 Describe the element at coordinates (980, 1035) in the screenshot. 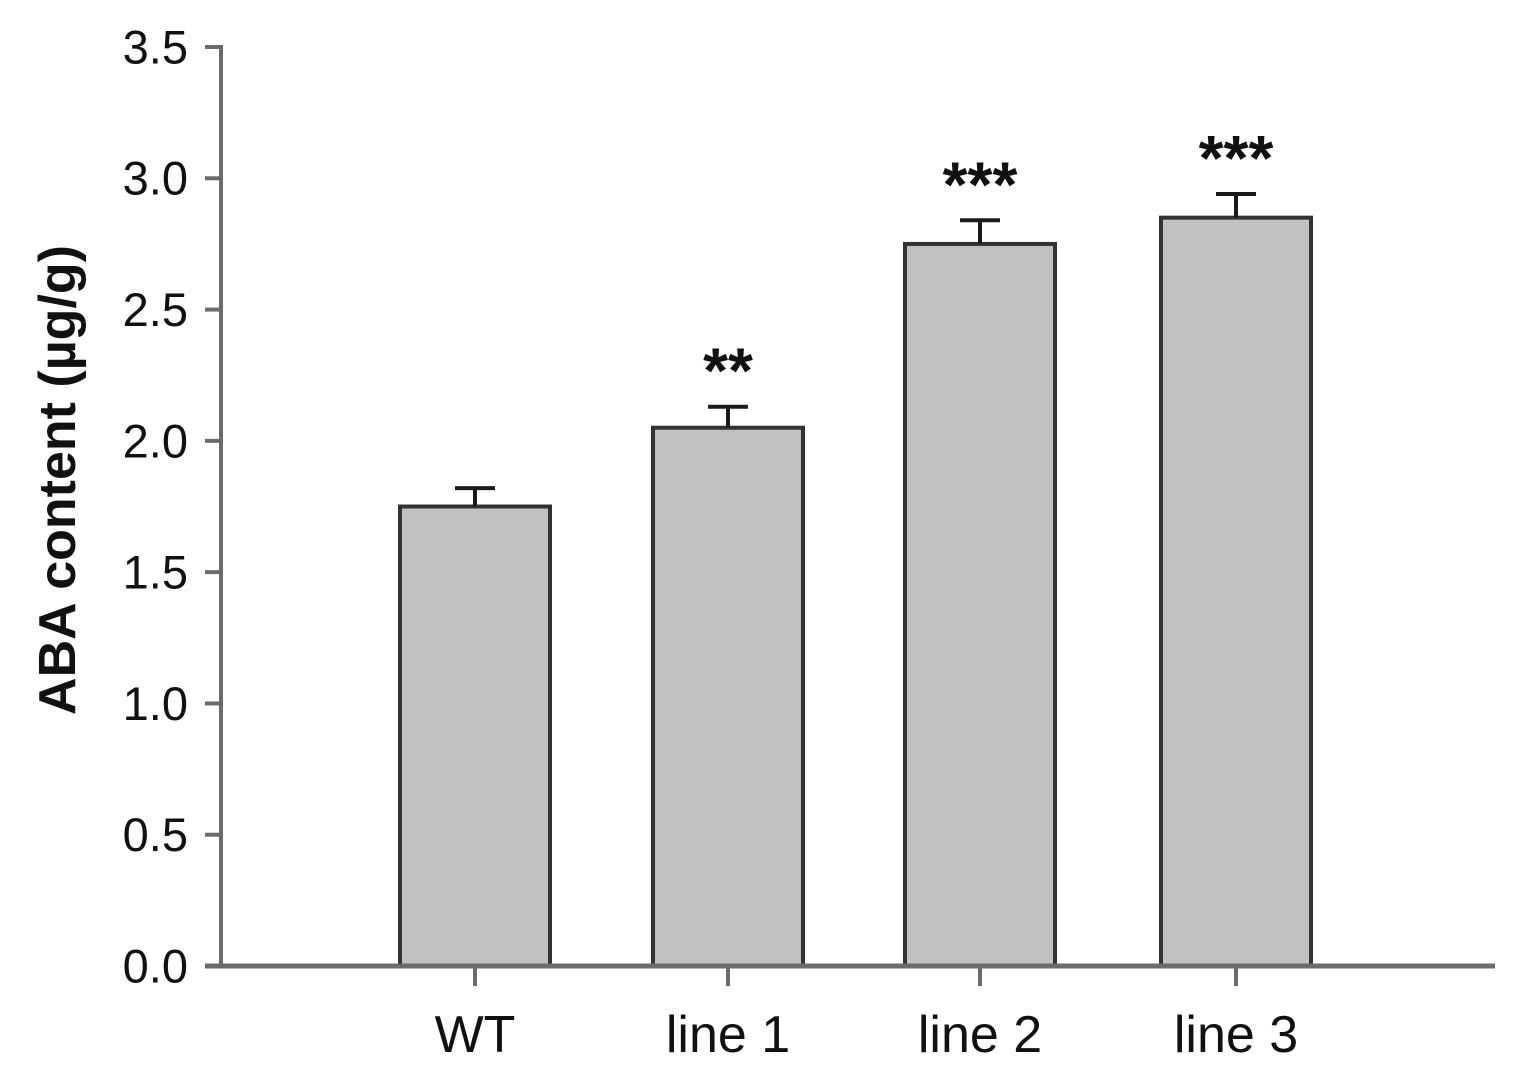

I see `x-tick-label-line-2: line 2` at that location.